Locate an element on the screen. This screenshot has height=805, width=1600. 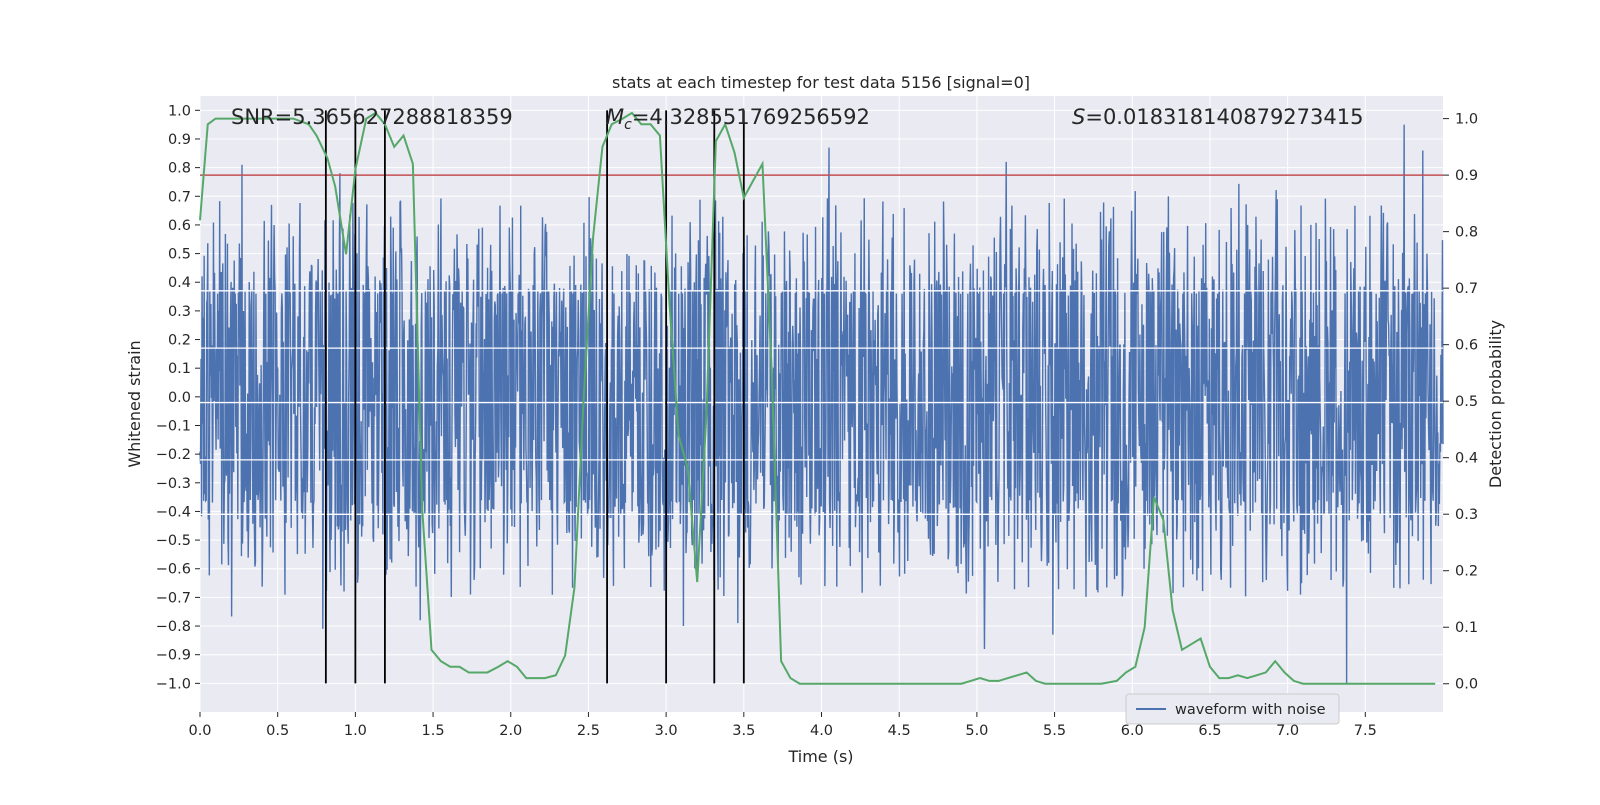
y-right-tick-label-7: 0.3 is located at coordinates (1466, 515).